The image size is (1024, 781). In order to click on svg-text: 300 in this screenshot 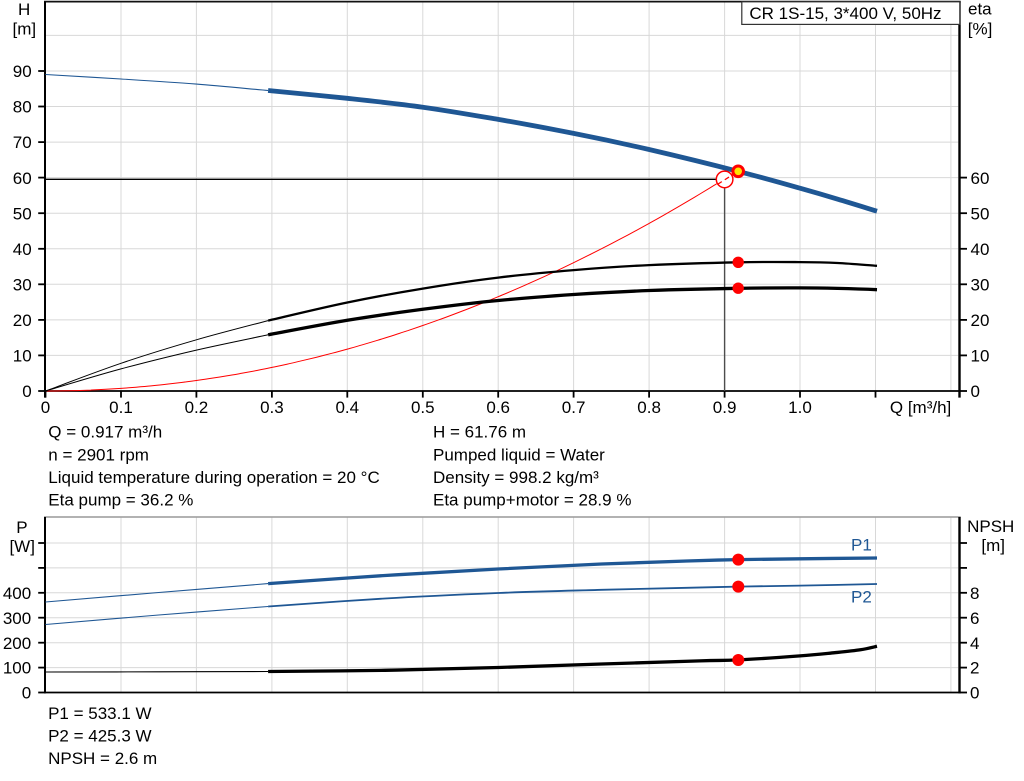, I will do `click(17, 618)`.